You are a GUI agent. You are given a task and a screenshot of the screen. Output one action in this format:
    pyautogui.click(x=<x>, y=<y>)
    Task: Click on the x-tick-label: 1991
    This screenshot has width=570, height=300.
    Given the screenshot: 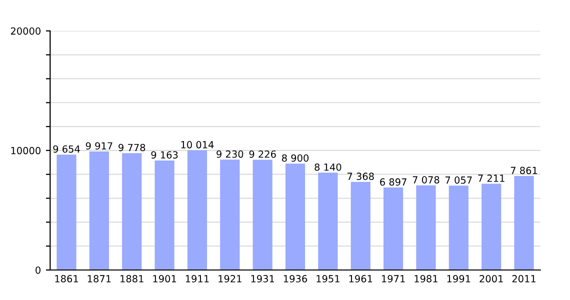 What is the action you would take?
    pyautogui.click(x=458, y=278)
    